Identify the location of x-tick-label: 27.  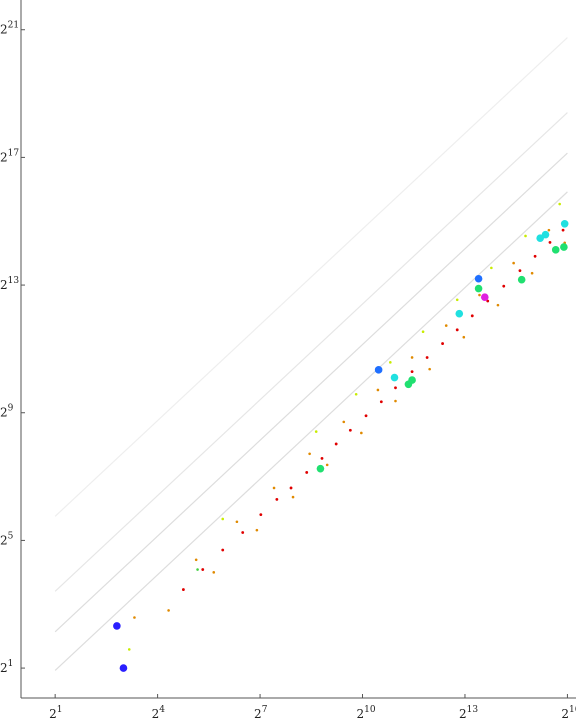
(261, 712).